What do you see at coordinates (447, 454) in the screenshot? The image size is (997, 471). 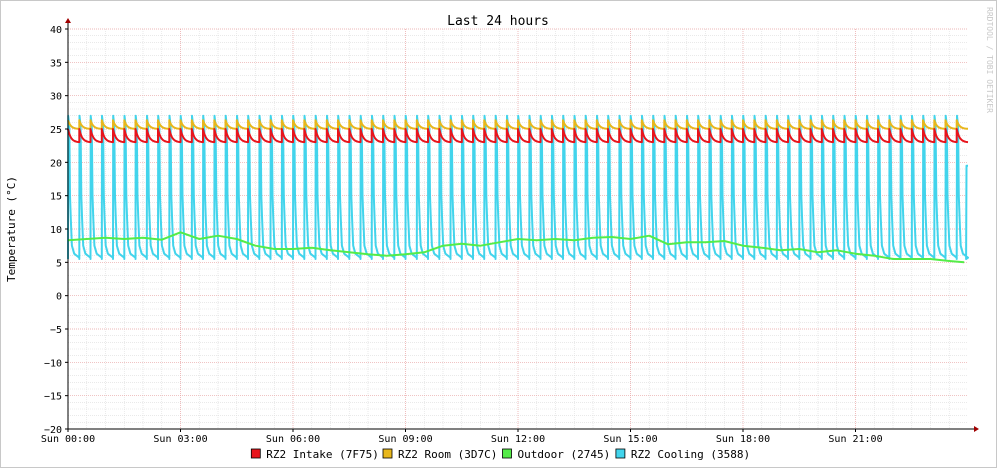 I see `legend-label-rz2-room-3d7c: RZ2 Room (3D7C)` at bounding box center [447, 454].